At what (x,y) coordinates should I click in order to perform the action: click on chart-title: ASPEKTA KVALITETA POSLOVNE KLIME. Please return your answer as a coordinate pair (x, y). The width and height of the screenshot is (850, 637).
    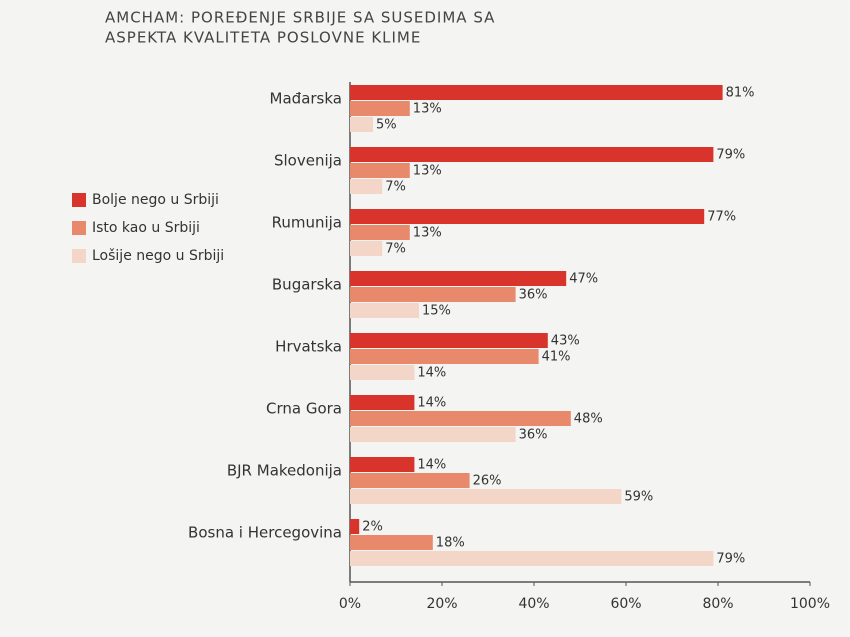
    Looking at the image, I should click on (263, 38).